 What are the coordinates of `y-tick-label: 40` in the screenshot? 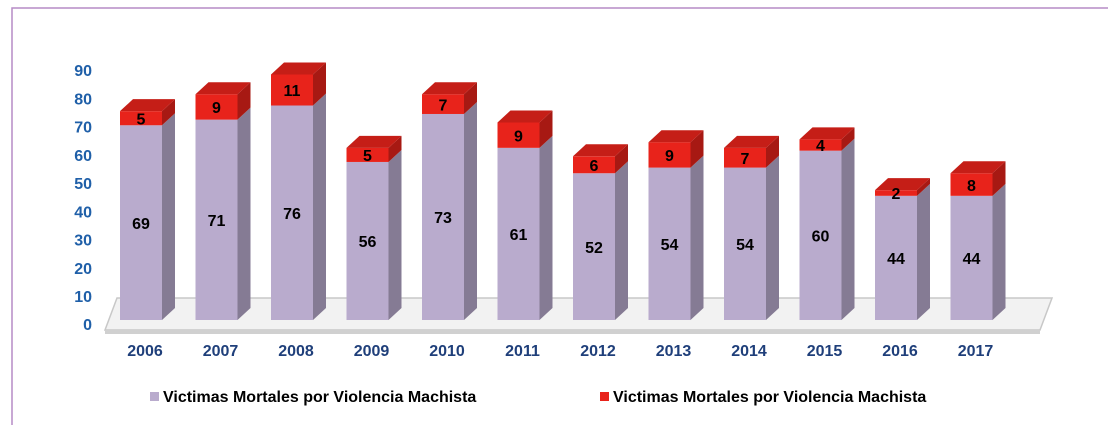 It's located at (83, 212).